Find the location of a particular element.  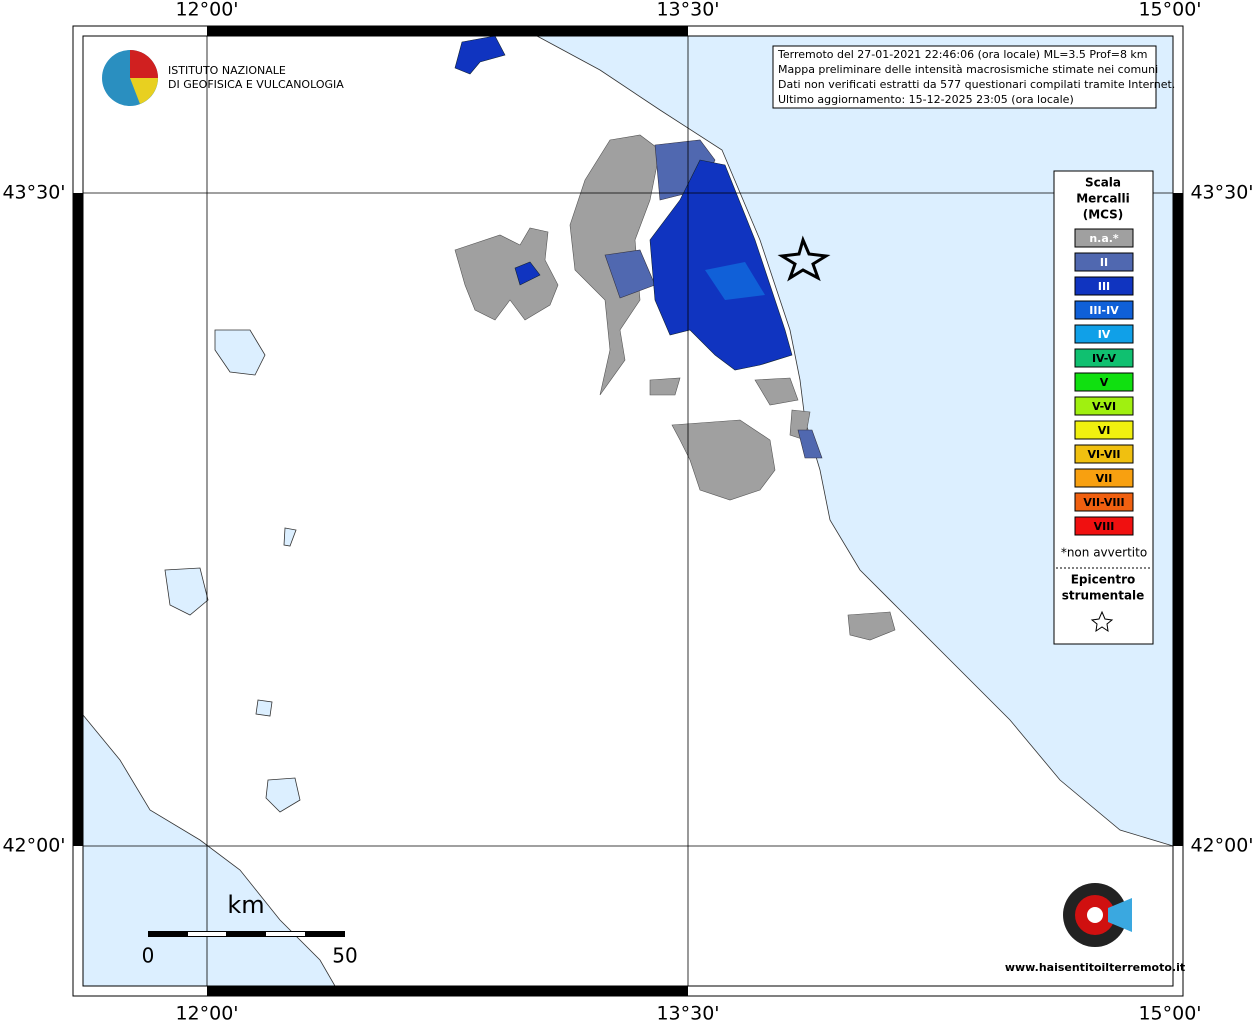

info-box is located at coordinates (964, 77).